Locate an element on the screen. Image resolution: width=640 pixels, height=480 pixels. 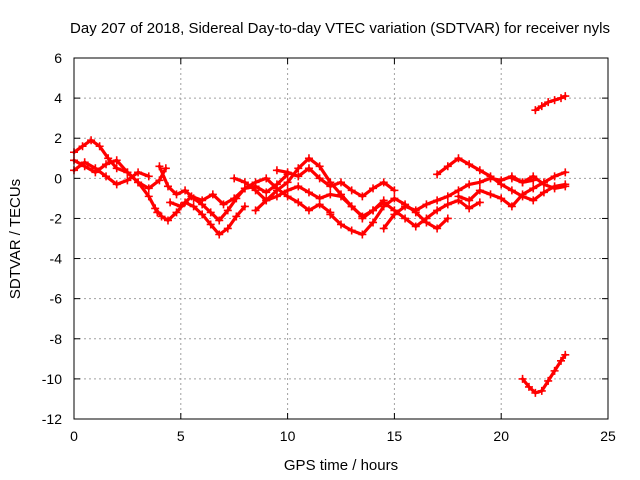
y-tick-label: -10 is located at coordinates (52, 379).